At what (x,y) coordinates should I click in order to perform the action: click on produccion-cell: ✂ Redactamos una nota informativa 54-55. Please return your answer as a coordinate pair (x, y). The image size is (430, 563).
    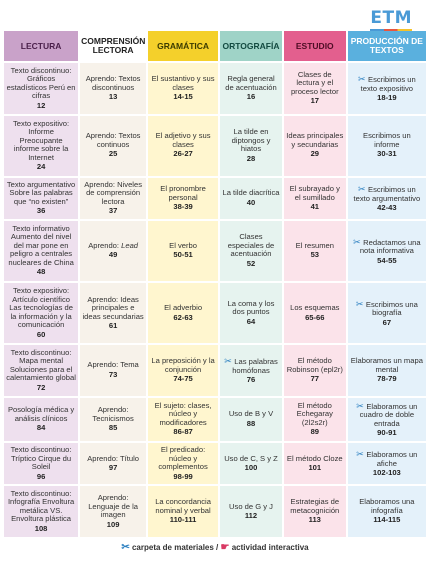
    Looking at the image, I should click on (386, 250).